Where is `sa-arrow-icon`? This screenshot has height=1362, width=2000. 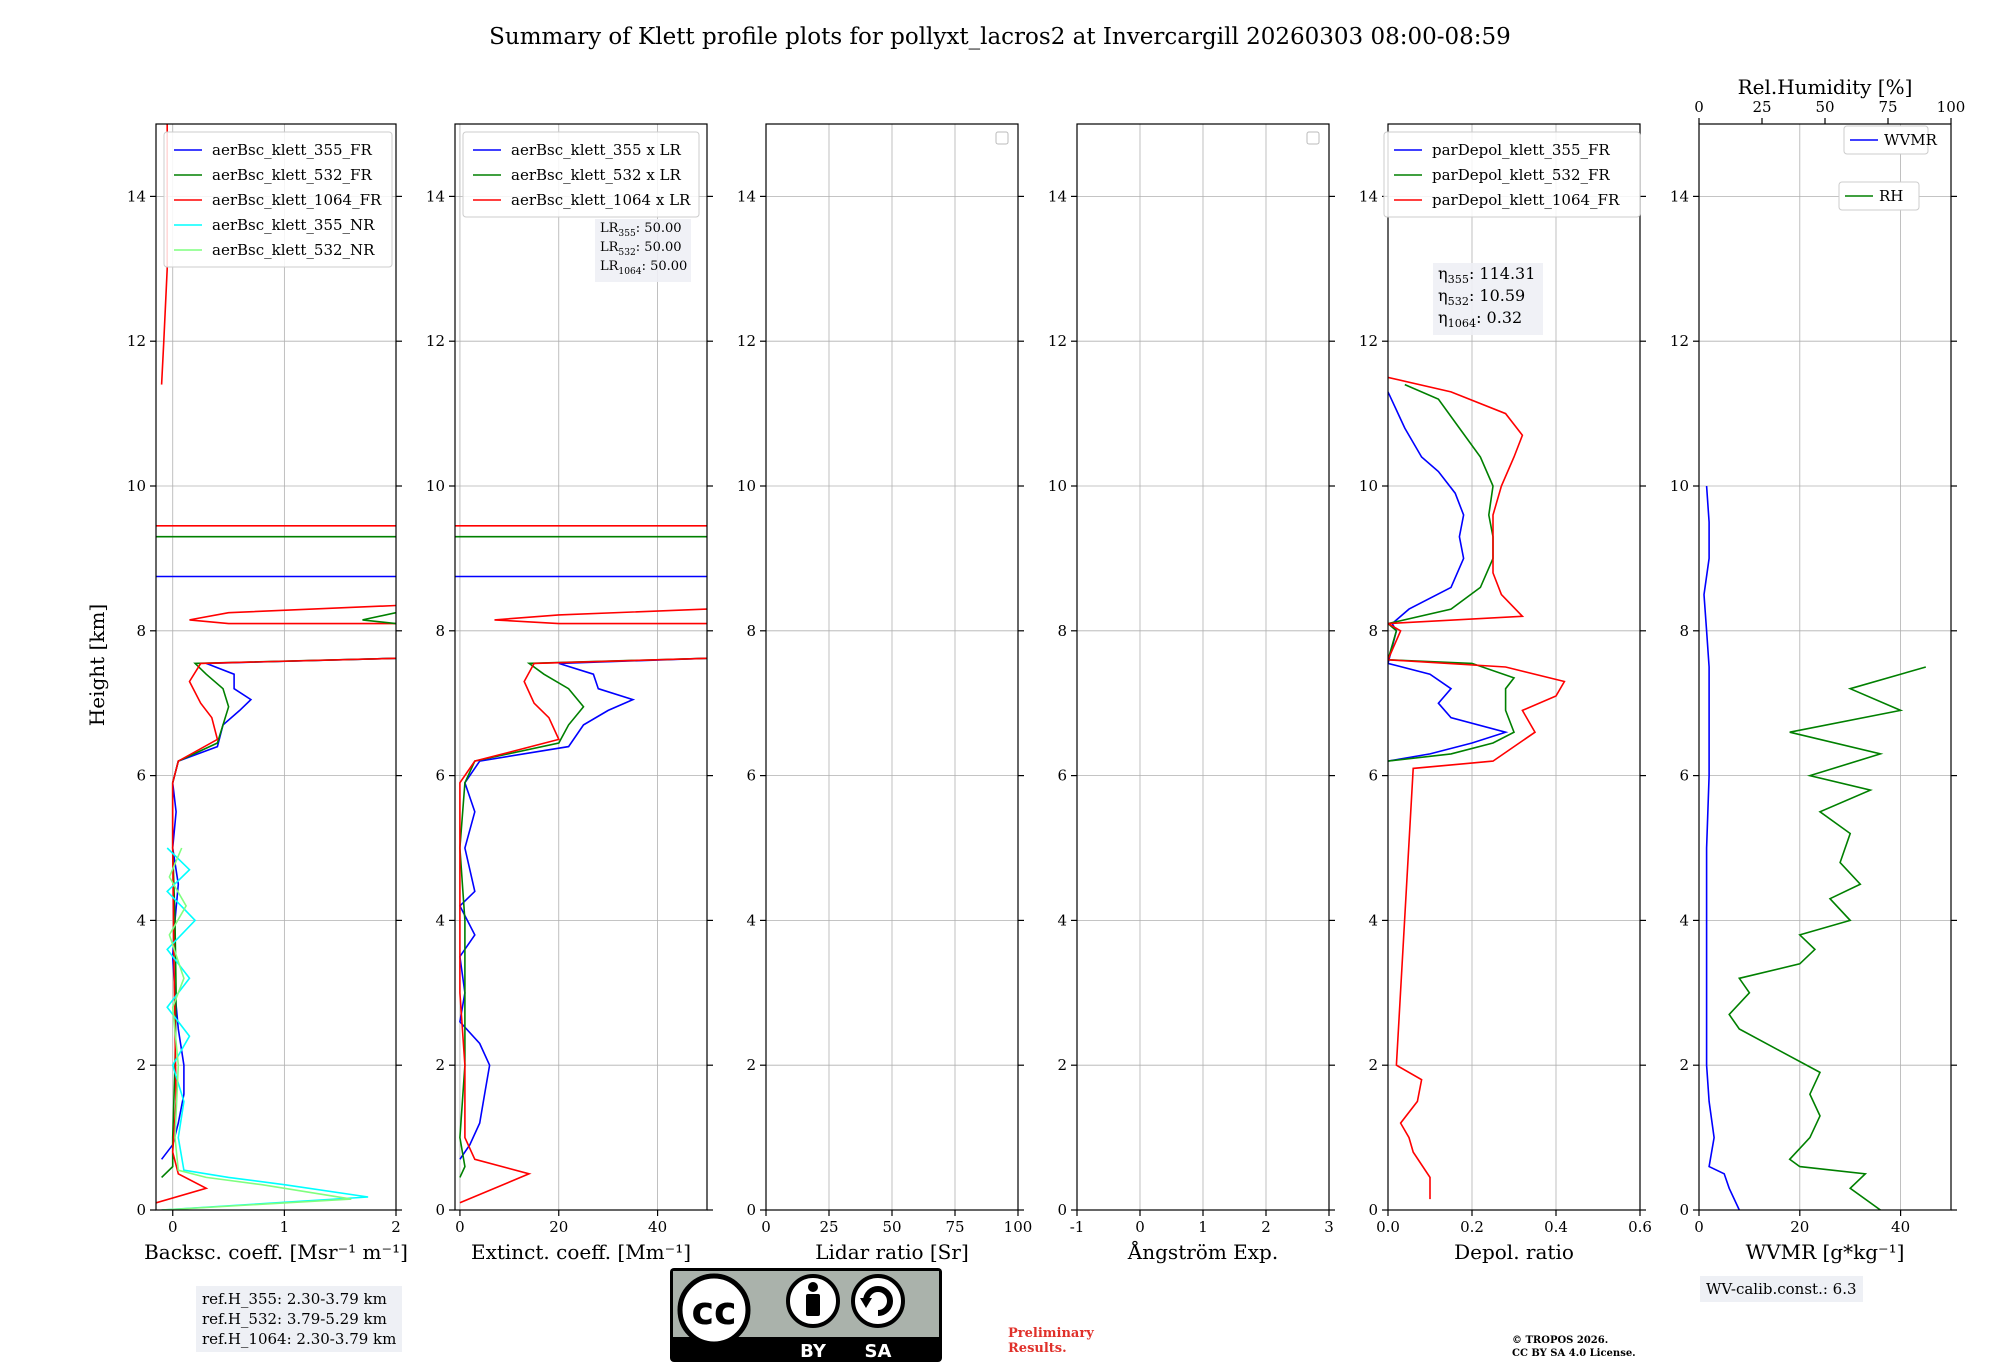 sa-arrow-icon is located at coordinates (878, 1301).